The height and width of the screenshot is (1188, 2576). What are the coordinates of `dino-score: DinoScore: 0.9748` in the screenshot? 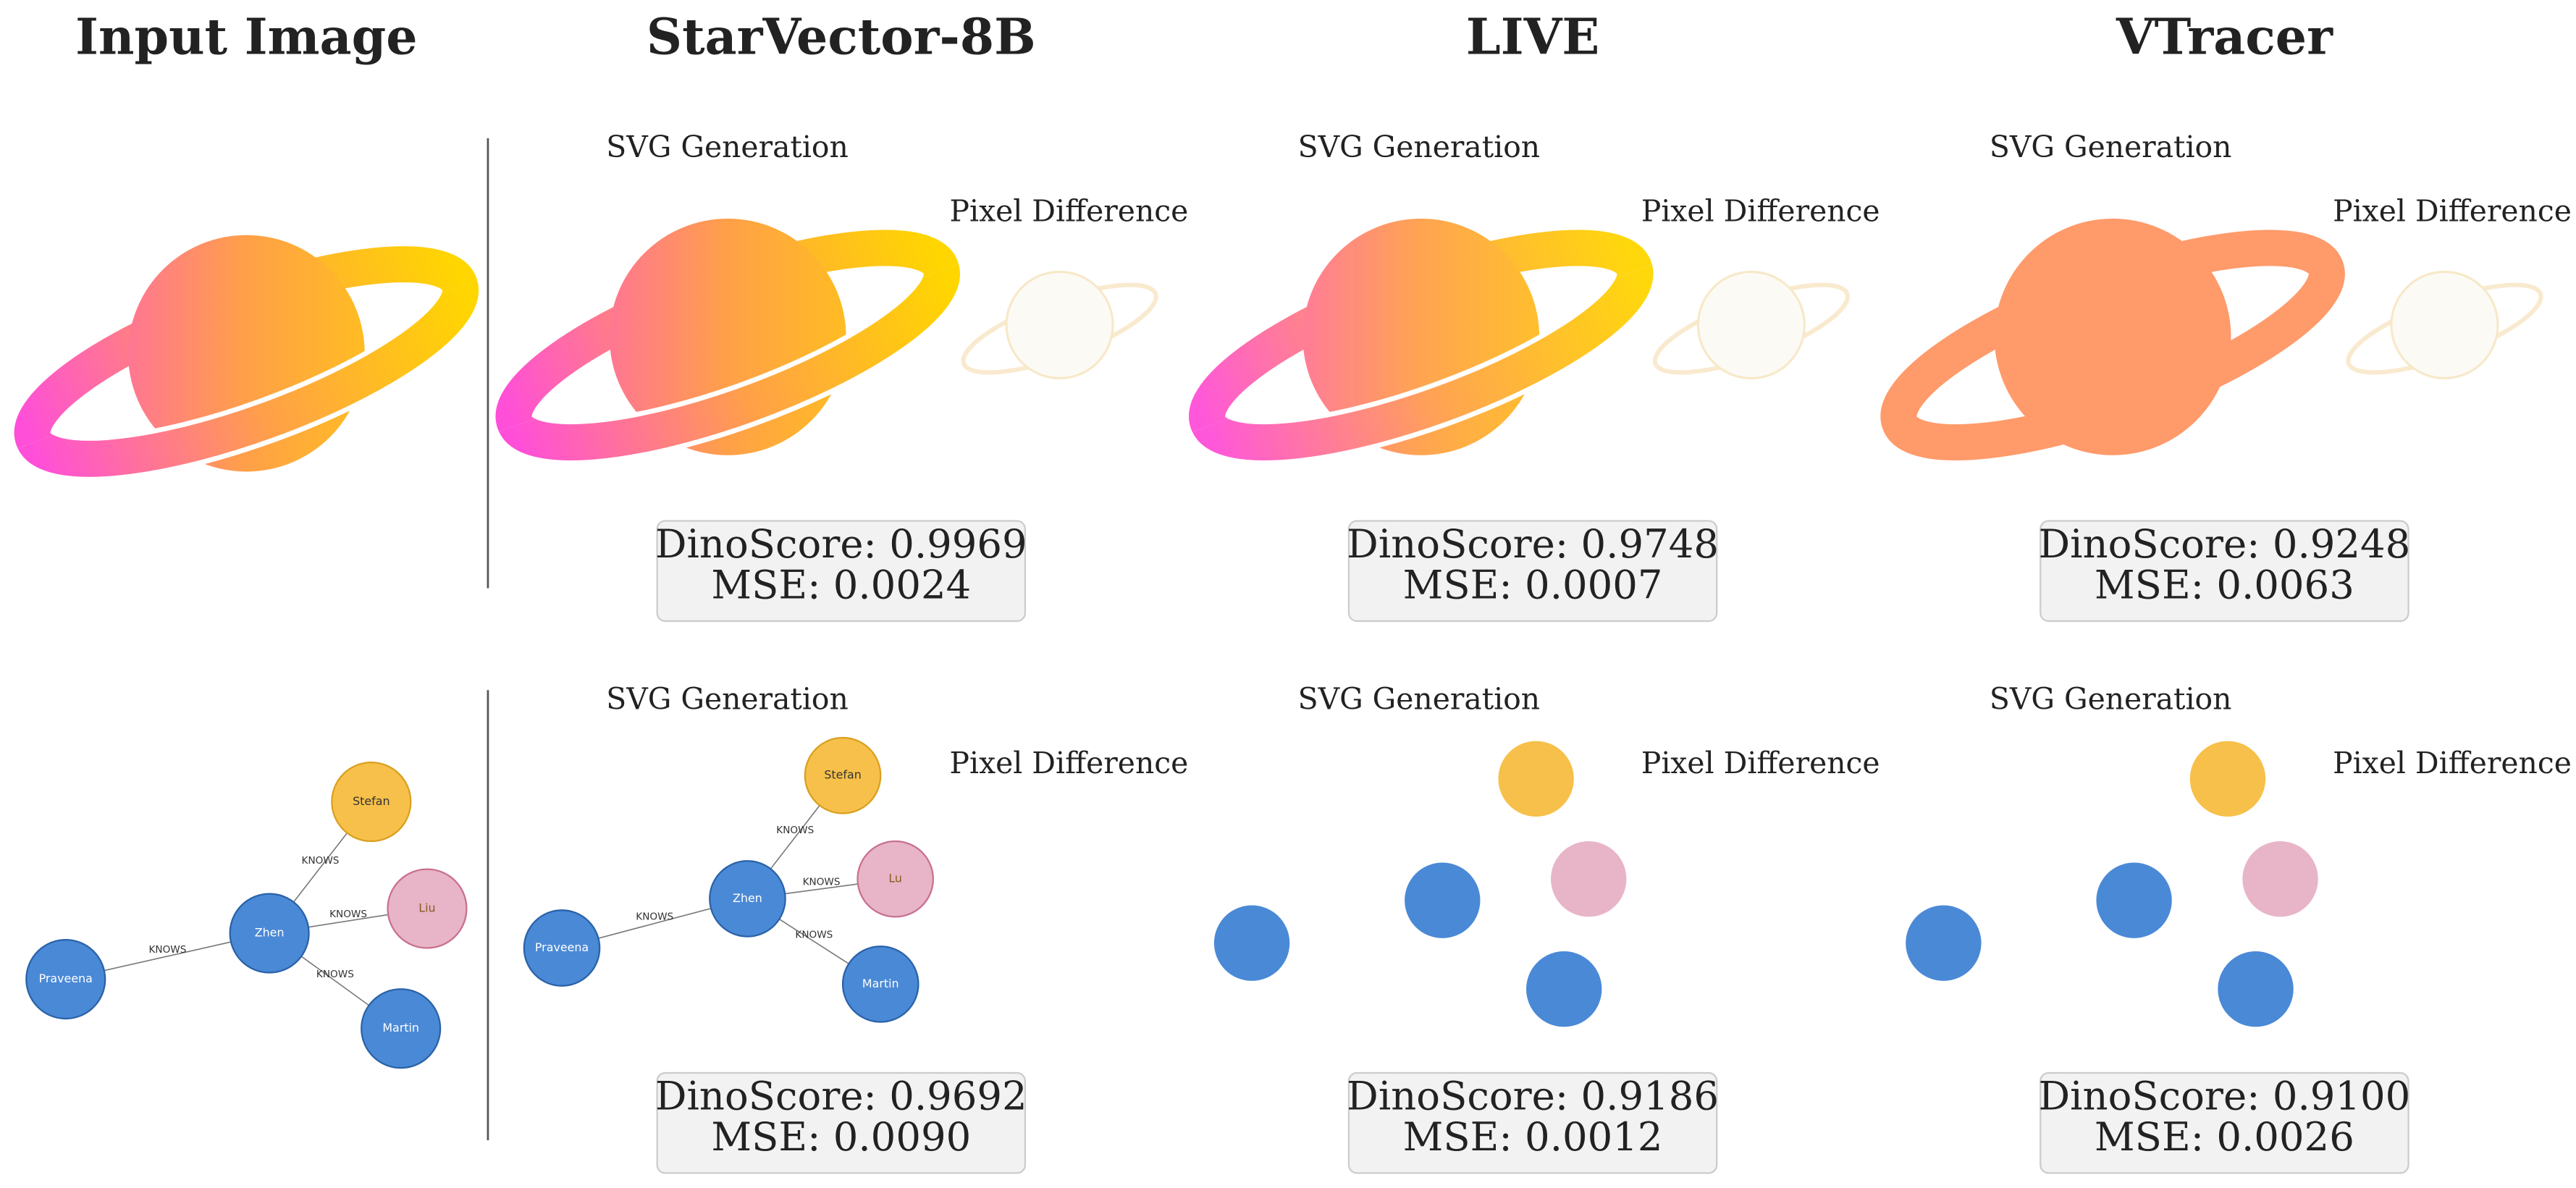 It's located at (1533, 544).